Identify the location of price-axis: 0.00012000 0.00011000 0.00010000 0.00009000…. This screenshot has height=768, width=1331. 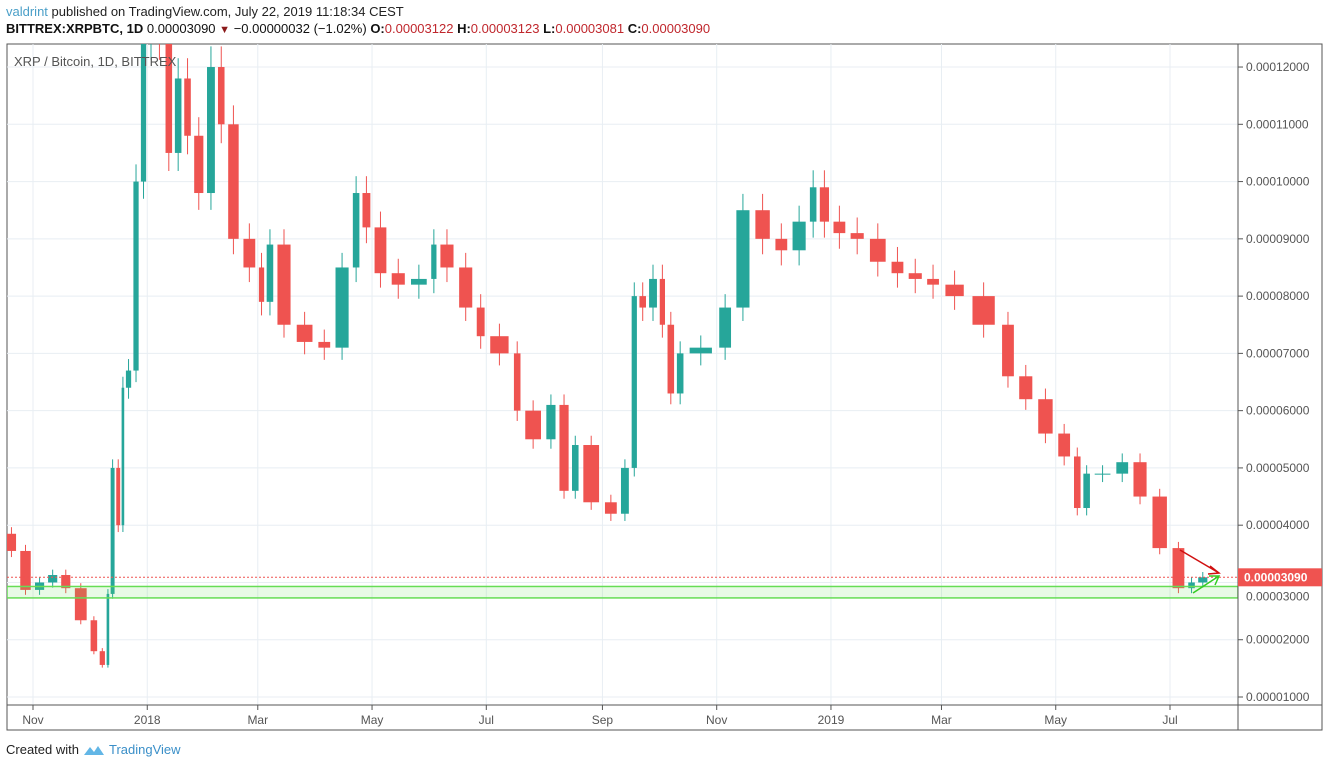
(1274, 382).